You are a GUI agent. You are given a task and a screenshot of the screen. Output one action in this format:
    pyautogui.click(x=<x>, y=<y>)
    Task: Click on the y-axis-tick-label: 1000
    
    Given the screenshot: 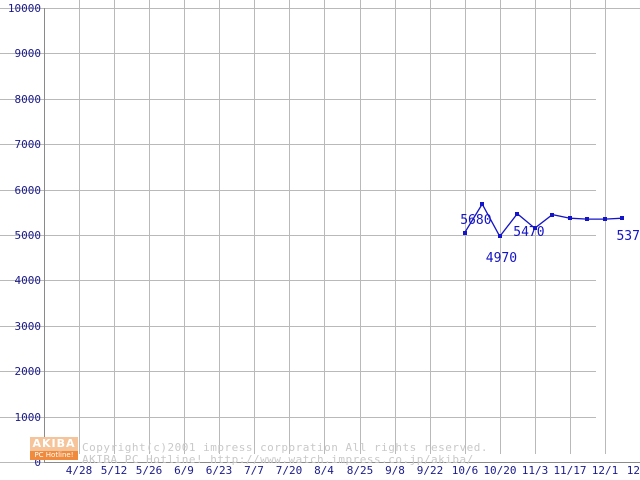 What is the action you would take?
    pyautogui.click(x=28, y=417)
    